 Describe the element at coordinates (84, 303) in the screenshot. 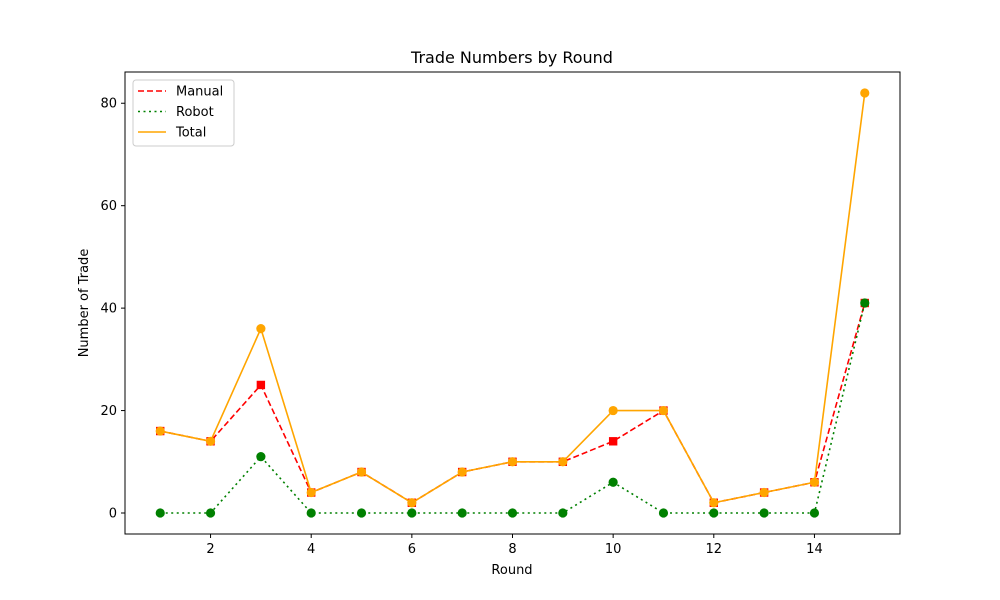

I see `y-axis-label: Number of Trade` at that location.